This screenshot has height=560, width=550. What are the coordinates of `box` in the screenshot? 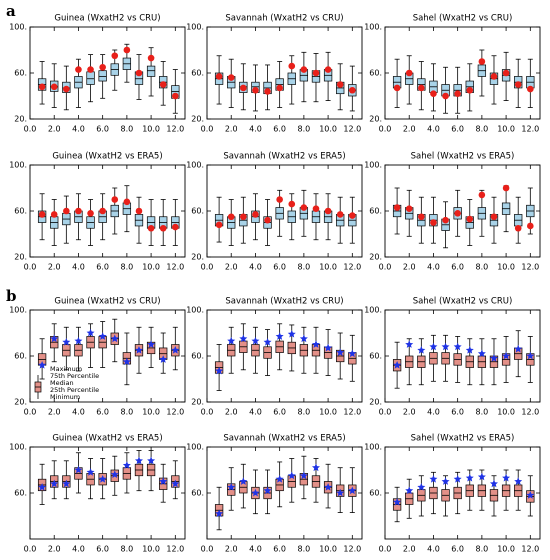 It's located at (102, 76).